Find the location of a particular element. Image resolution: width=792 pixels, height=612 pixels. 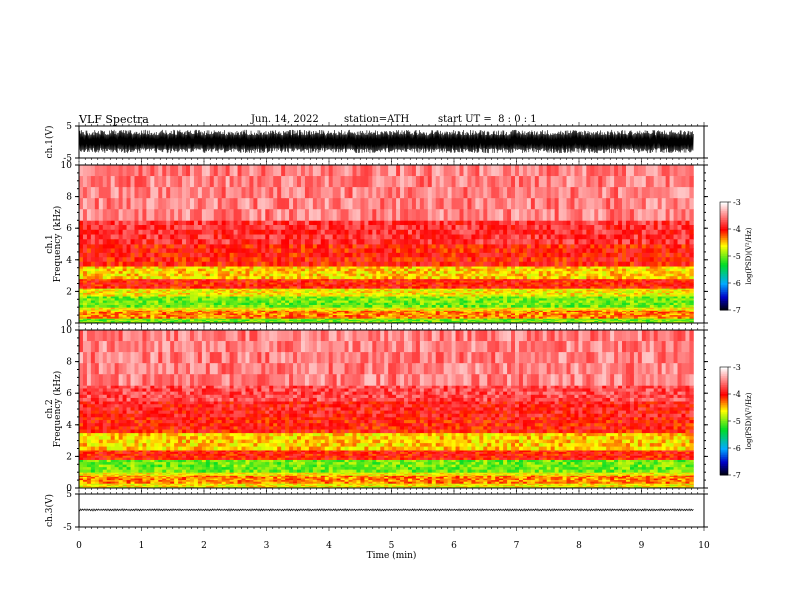

ch1-spectrum-colorbar is located at coordinates (724, 256).